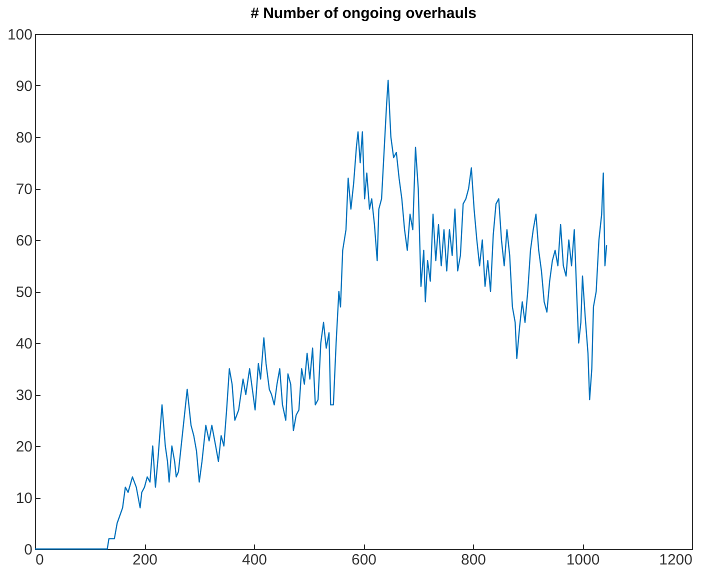 This screenshot has height=578, width=727. I want to click on y-tick-label: 90, so click(24, 86).